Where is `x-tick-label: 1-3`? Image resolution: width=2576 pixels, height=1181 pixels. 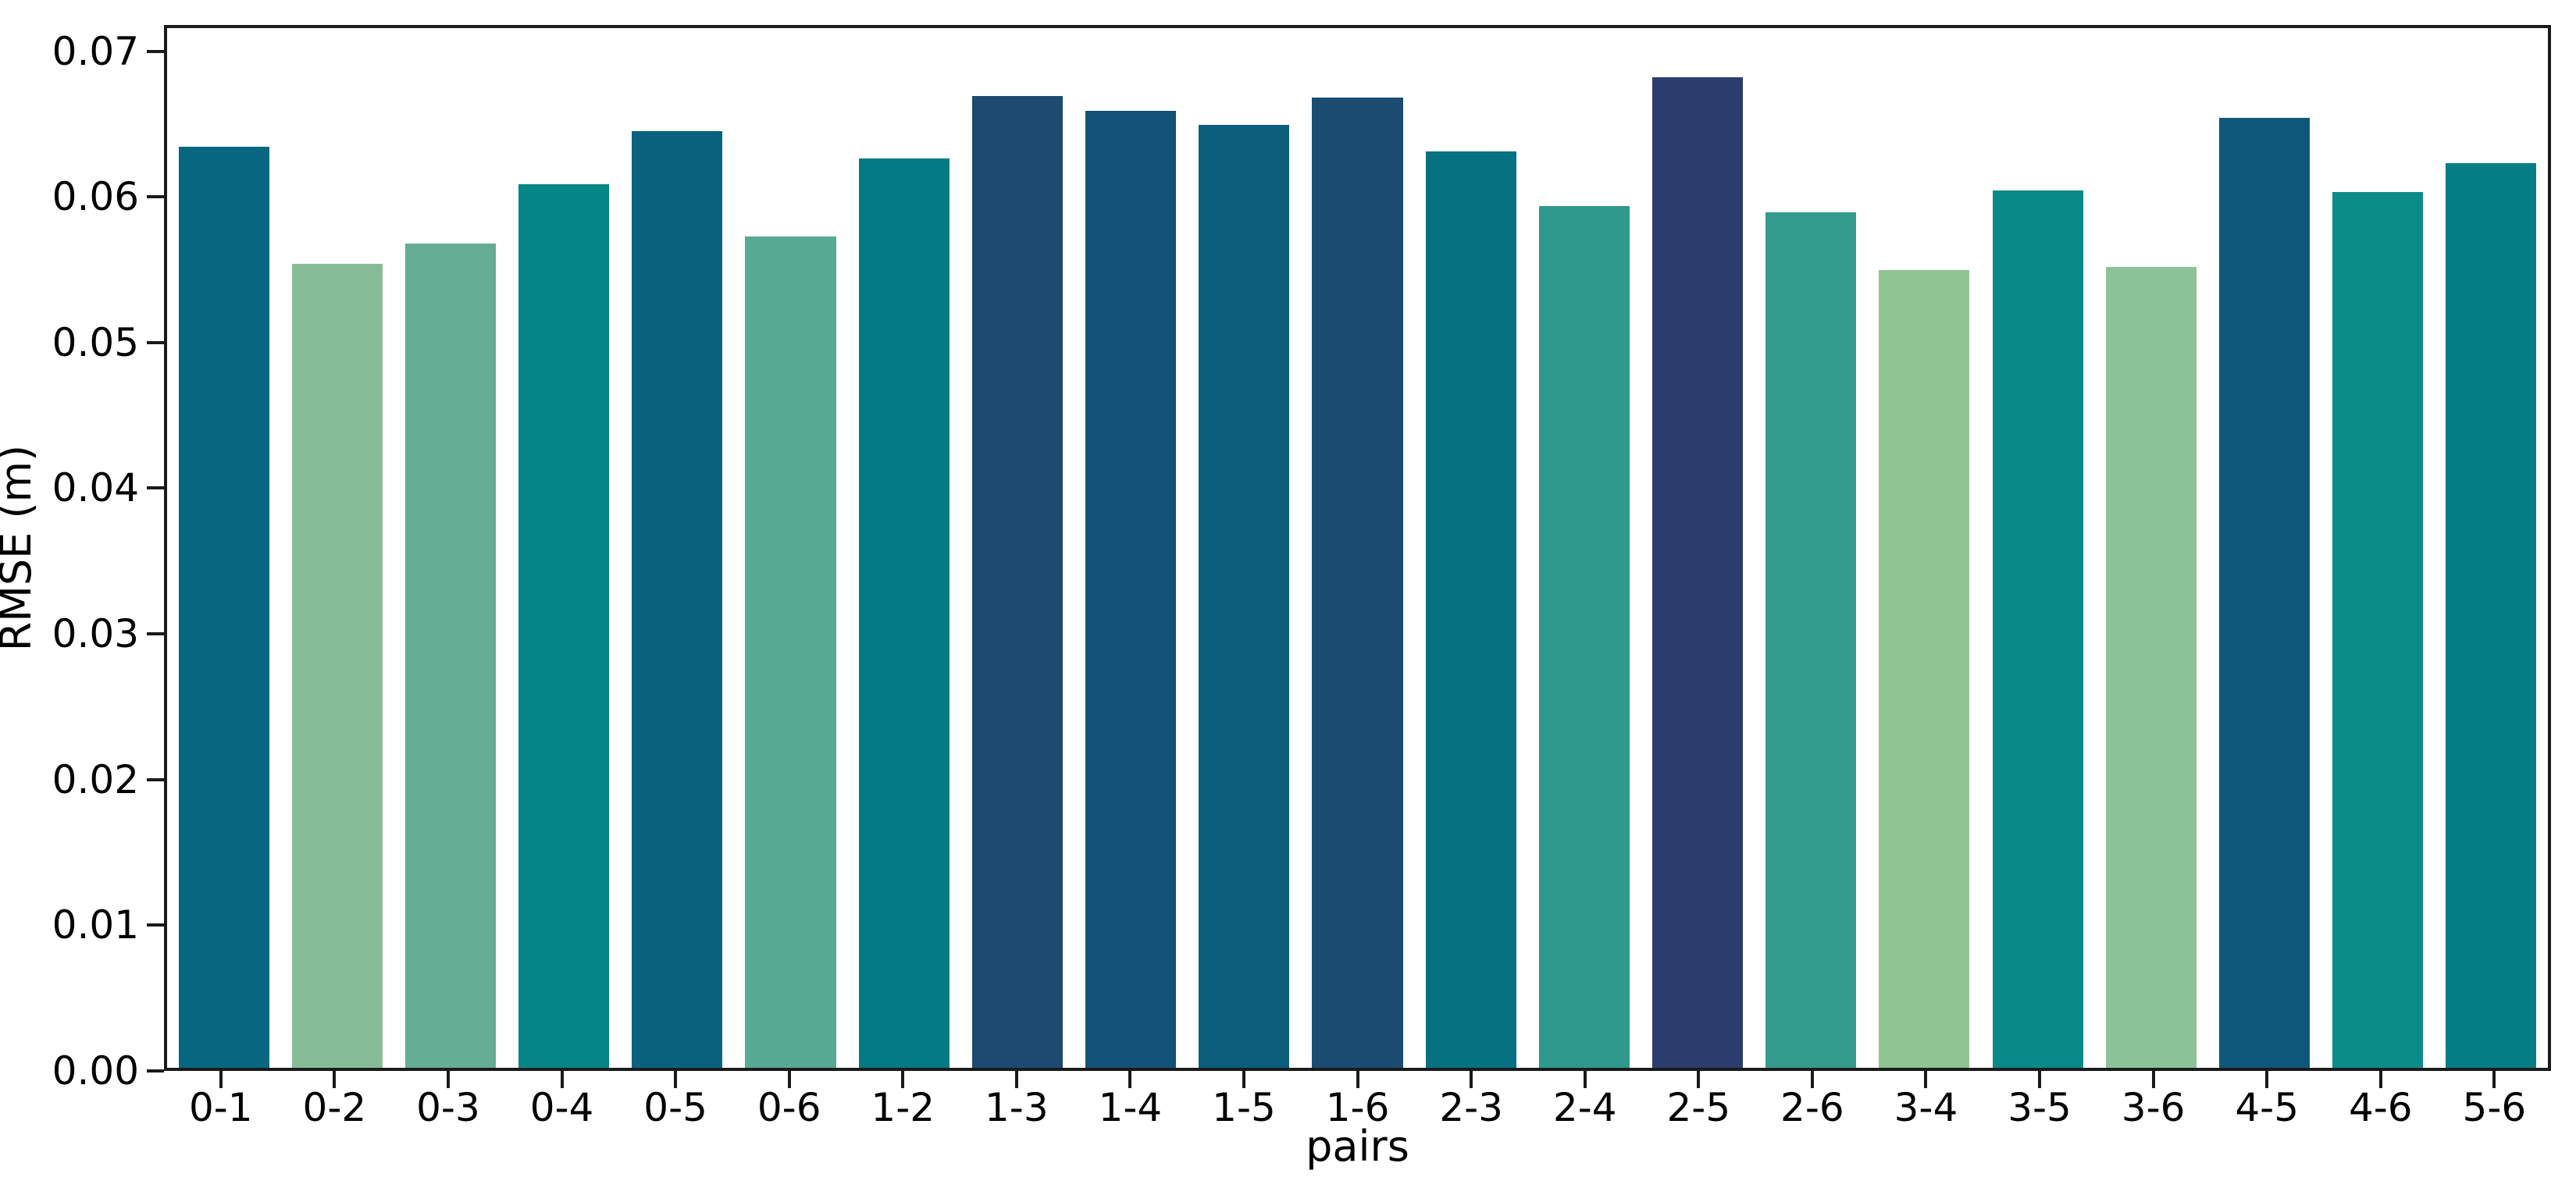 x-tick-label: 1-3 is located at coordinates (1017, 1107).